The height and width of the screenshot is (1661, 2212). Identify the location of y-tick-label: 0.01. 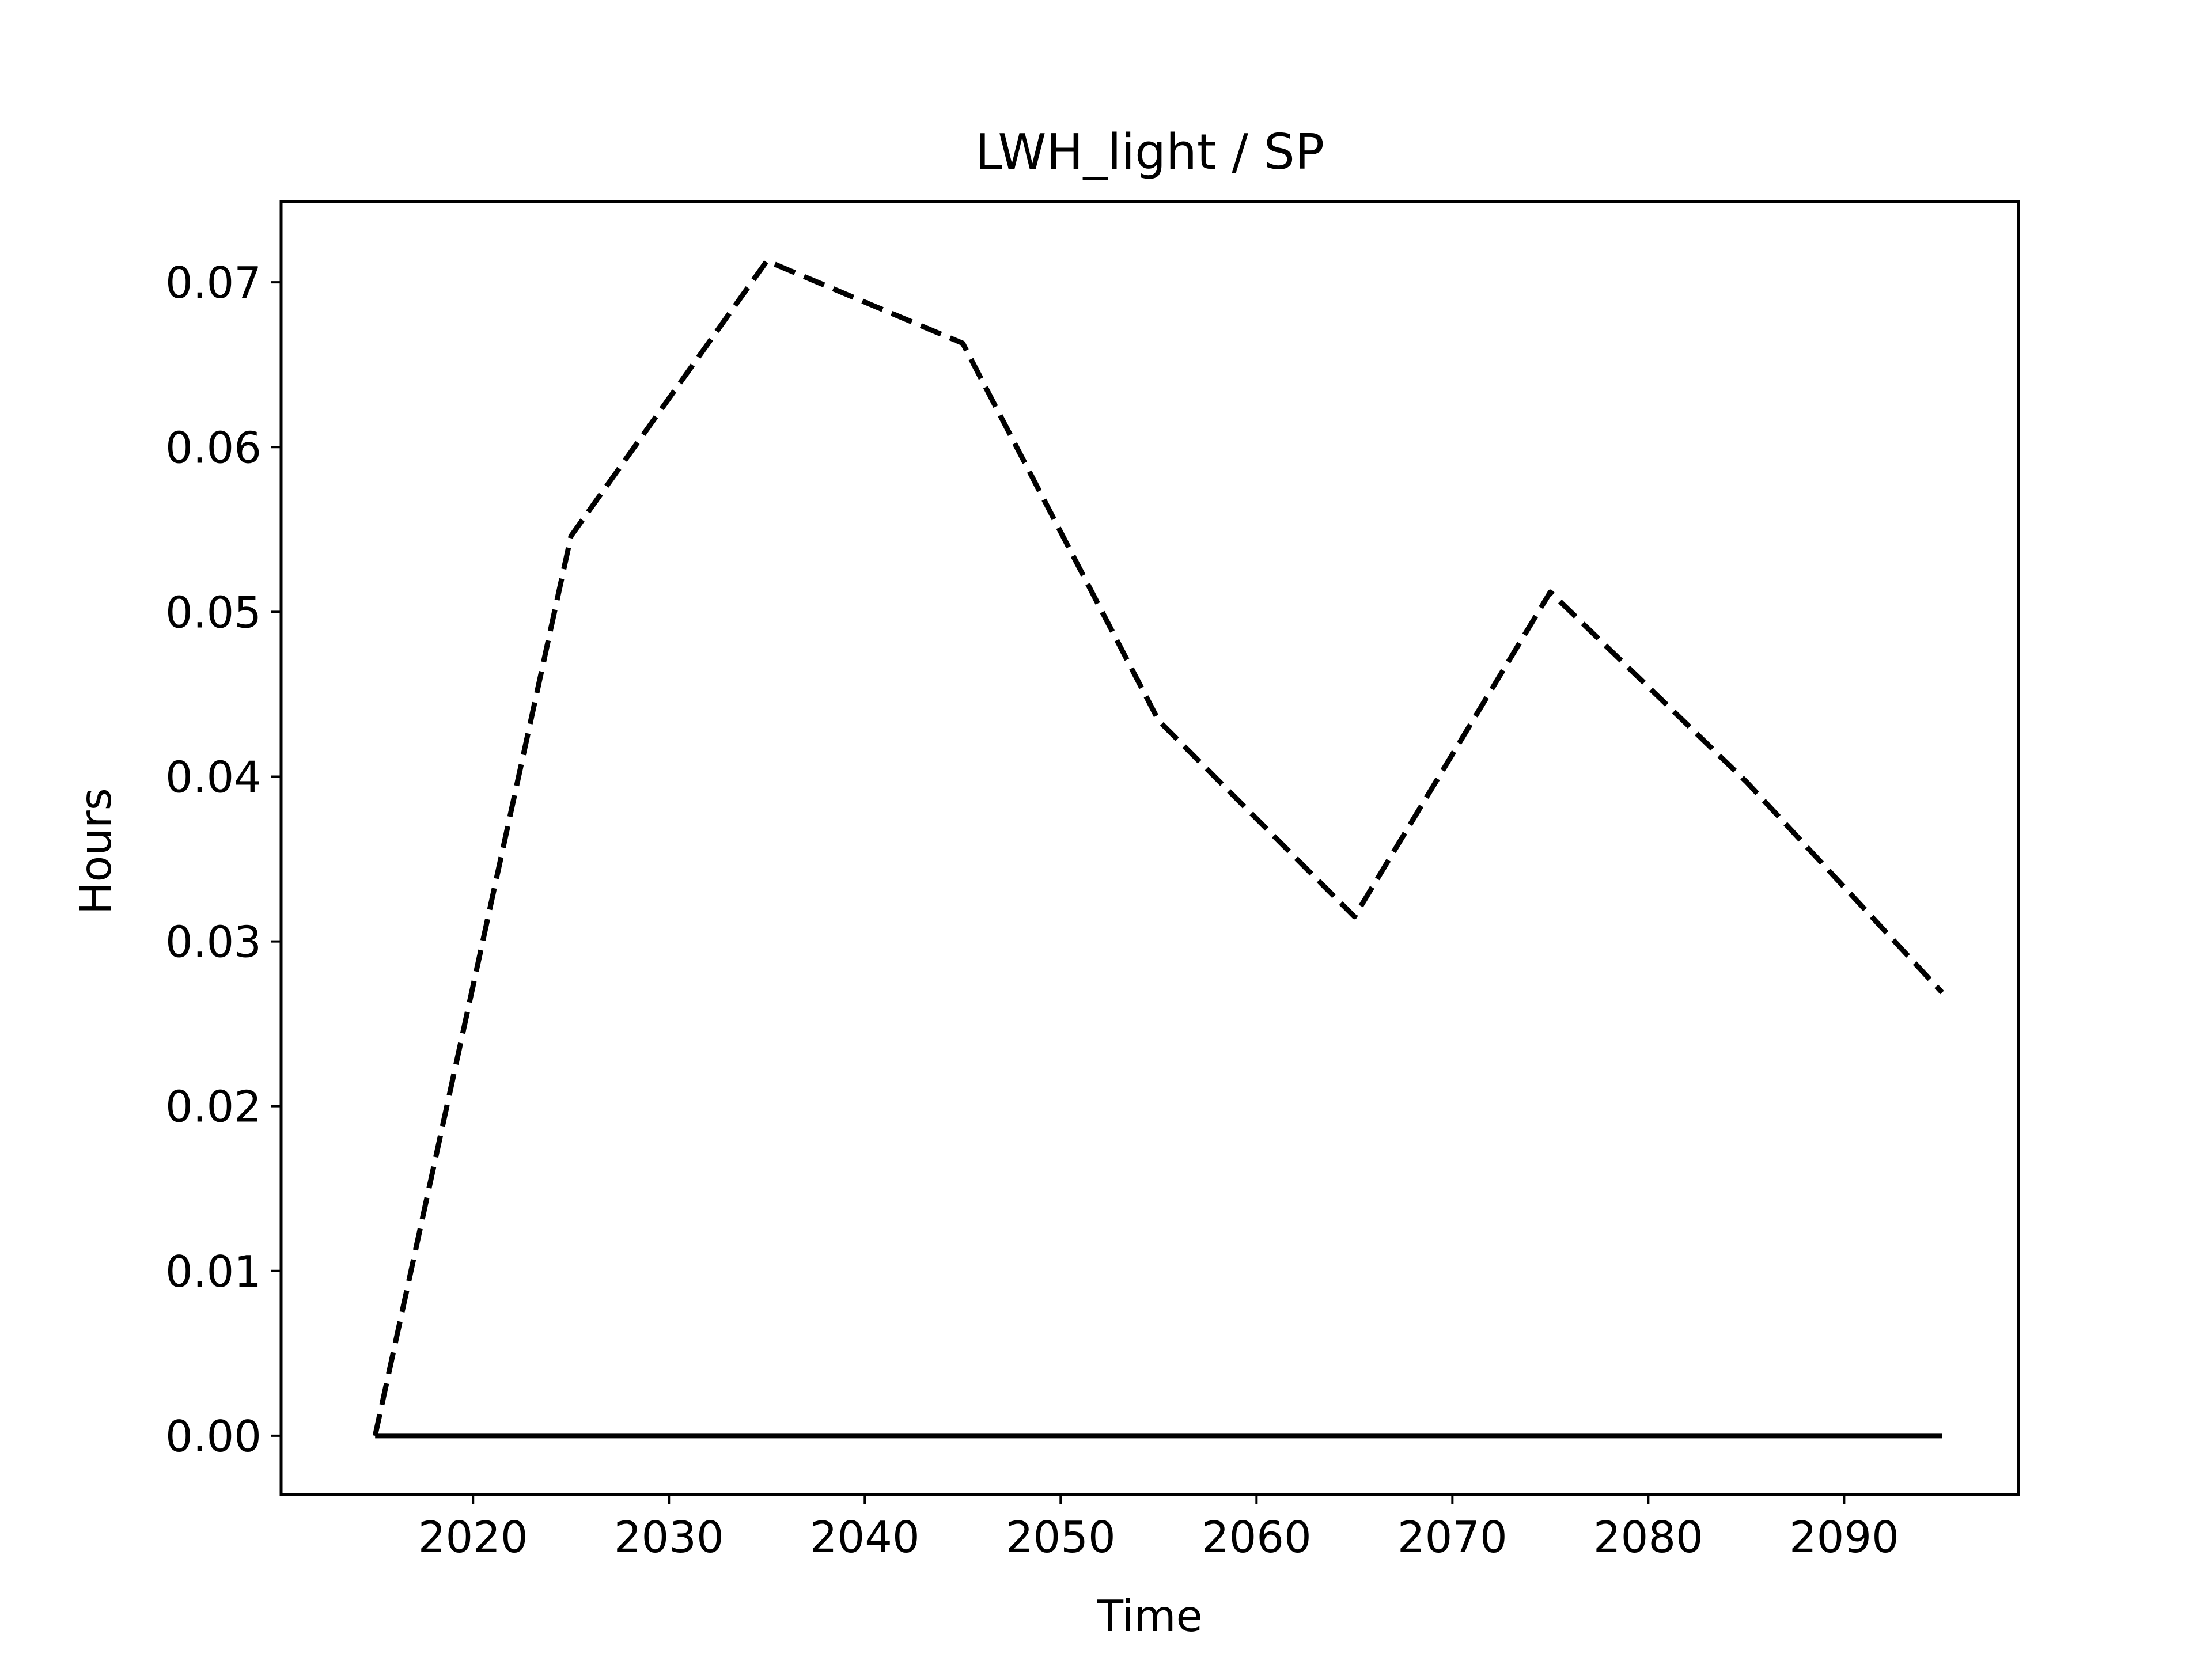
(213, 1271).